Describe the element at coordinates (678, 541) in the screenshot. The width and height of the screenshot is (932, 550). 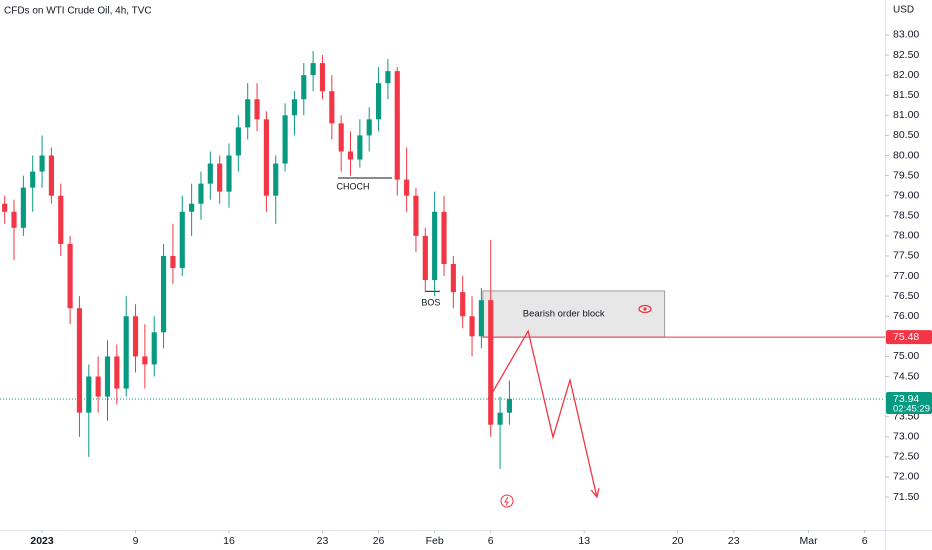
I see `x-tick-label: 20` at that location.